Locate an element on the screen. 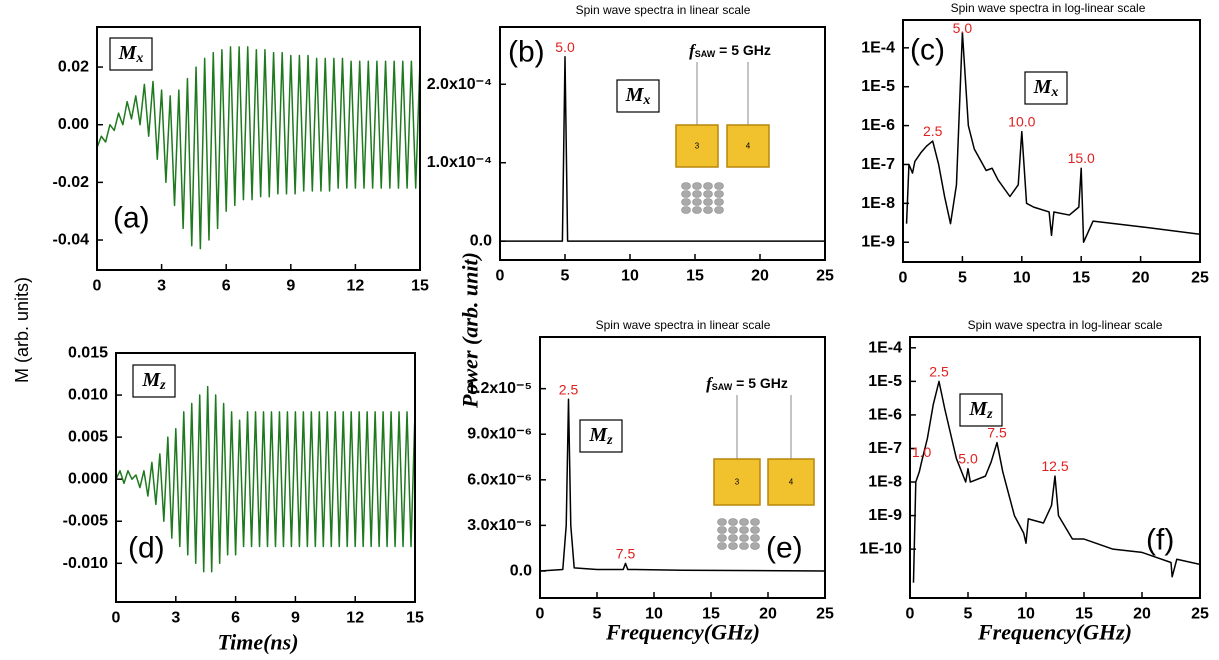 The image size is (1219, 660). inset-f-sub: SAW is located at coordinates (722, 387).